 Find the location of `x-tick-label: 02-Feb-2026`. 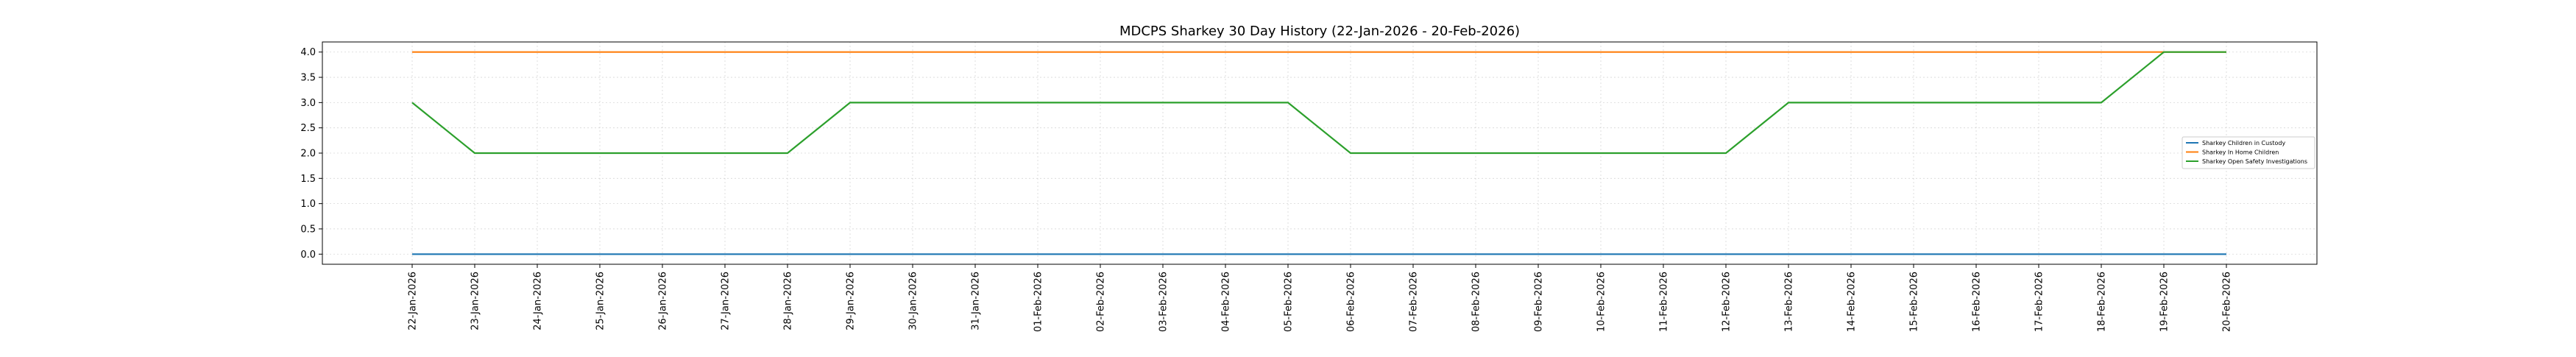

x-tick-label: 02-Feb-2026 is located at coordinates (1101, 302).